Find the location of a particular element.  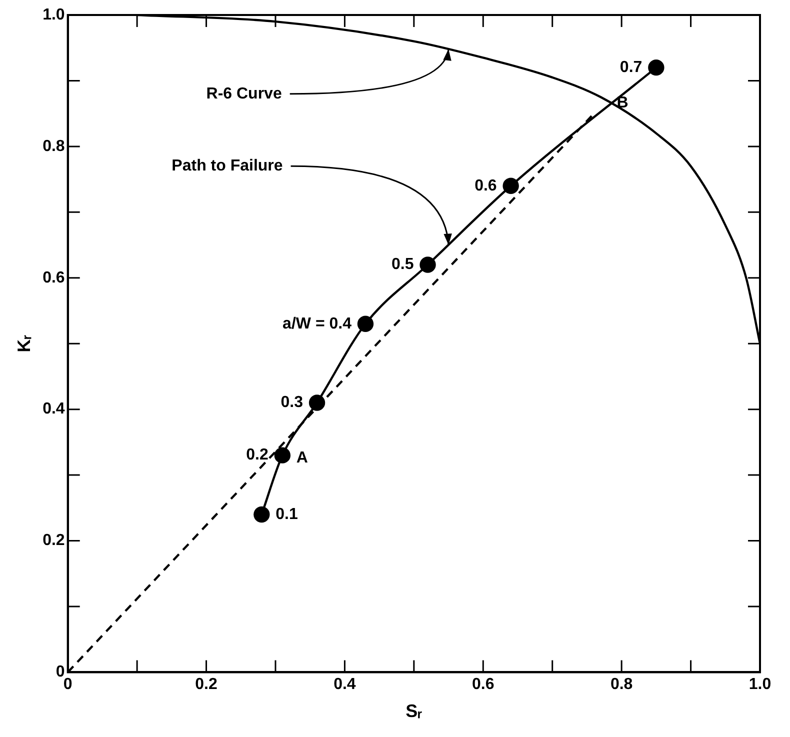

x-tick-label: 0.4 is located at coordinates (345, 685).